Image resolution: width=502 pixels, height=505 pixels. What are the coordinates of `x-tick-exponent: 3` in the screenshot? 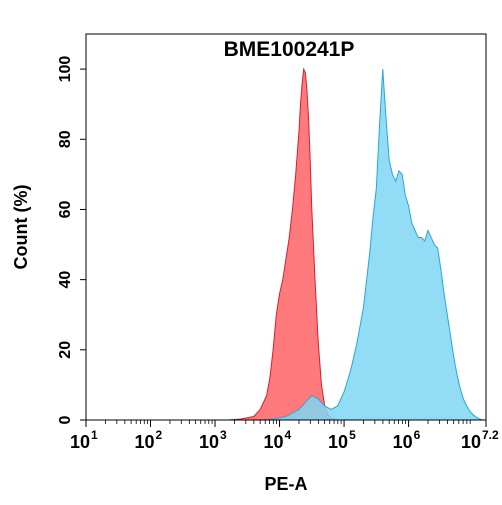 It's located at (223, 435).